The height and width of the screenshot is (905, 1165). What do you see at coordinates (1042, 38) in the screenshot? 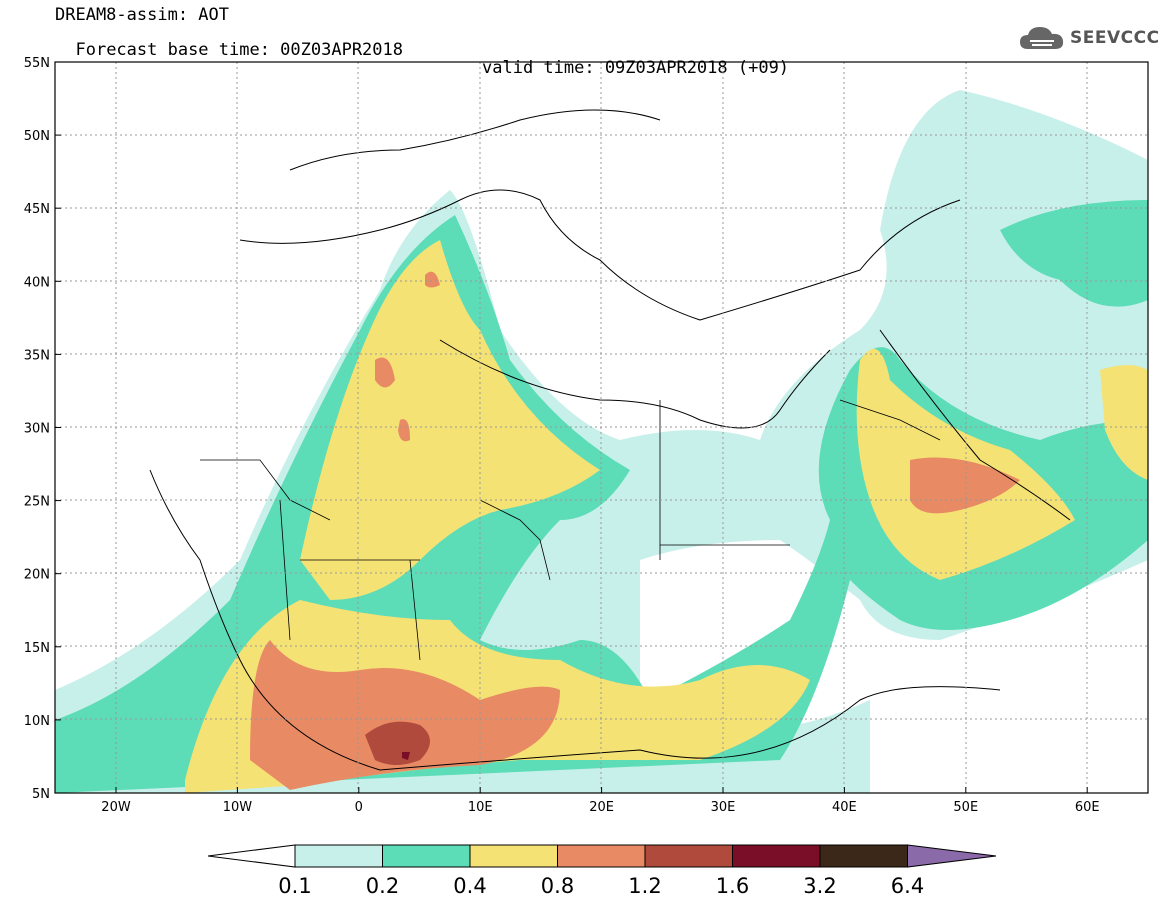
I see `cloud-icon` at bounding box center [1042, 38].